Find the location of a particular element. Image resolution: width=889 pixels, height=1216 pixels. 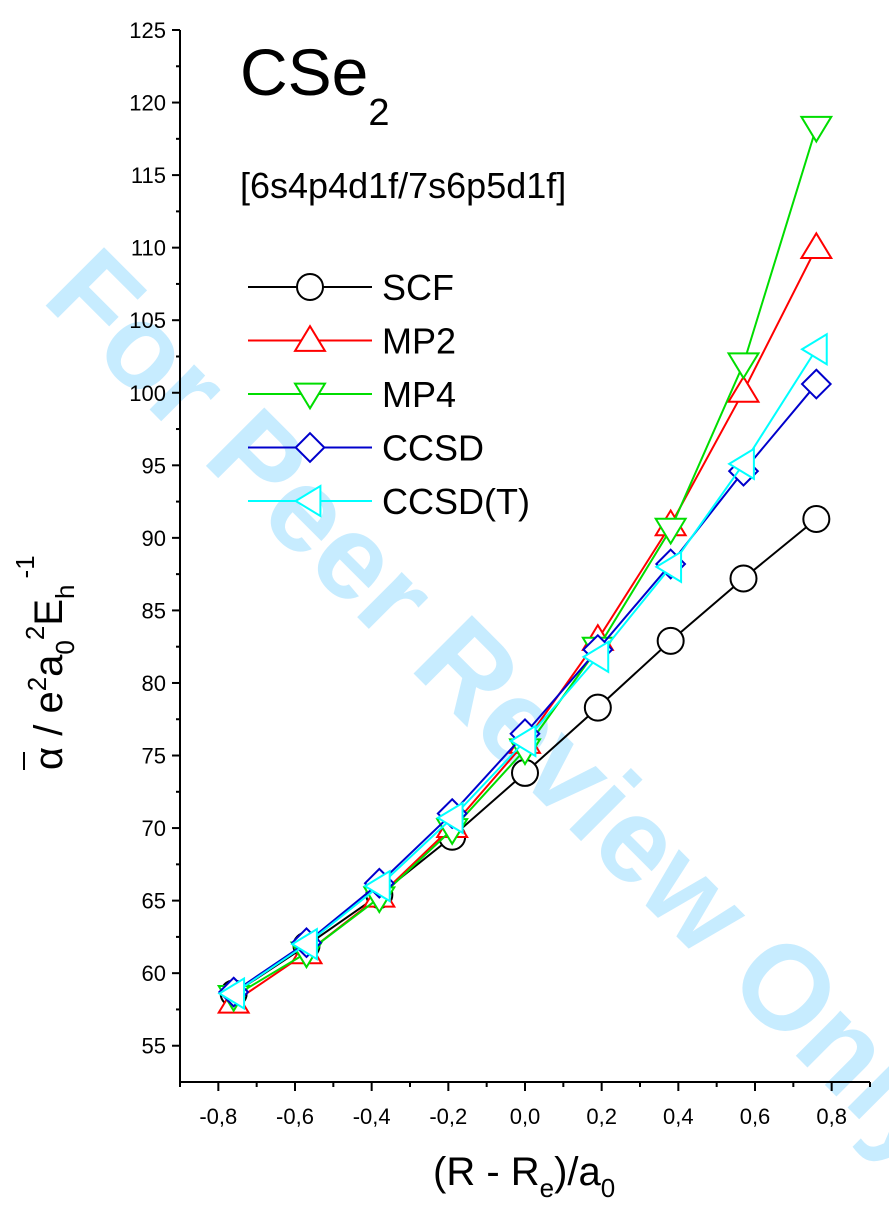

y-tick-label: 100 is located at coordinates (147, 393).